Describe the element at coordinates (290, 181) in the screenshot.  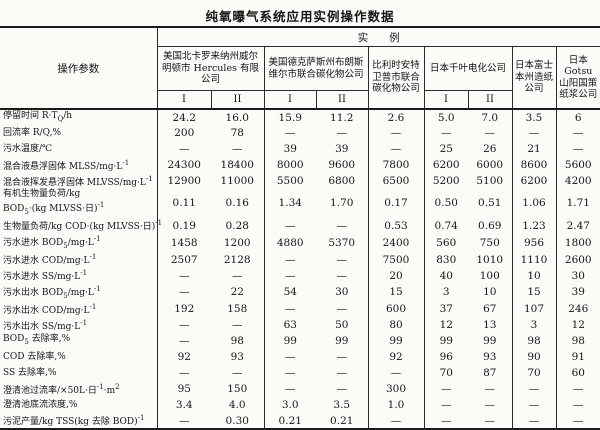
I see `value-cell: 5500` at that location.